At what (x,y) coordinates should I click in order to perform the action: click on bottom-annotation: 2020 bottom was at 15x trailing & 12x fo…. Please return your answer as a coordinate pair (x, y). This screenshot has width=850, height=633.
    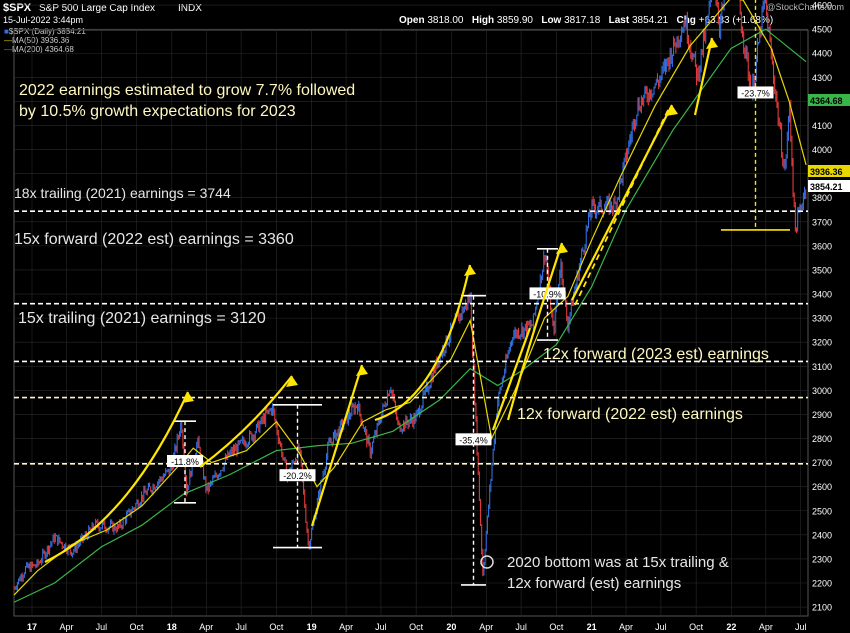
    Looking at the image, I should click on (618, 573).